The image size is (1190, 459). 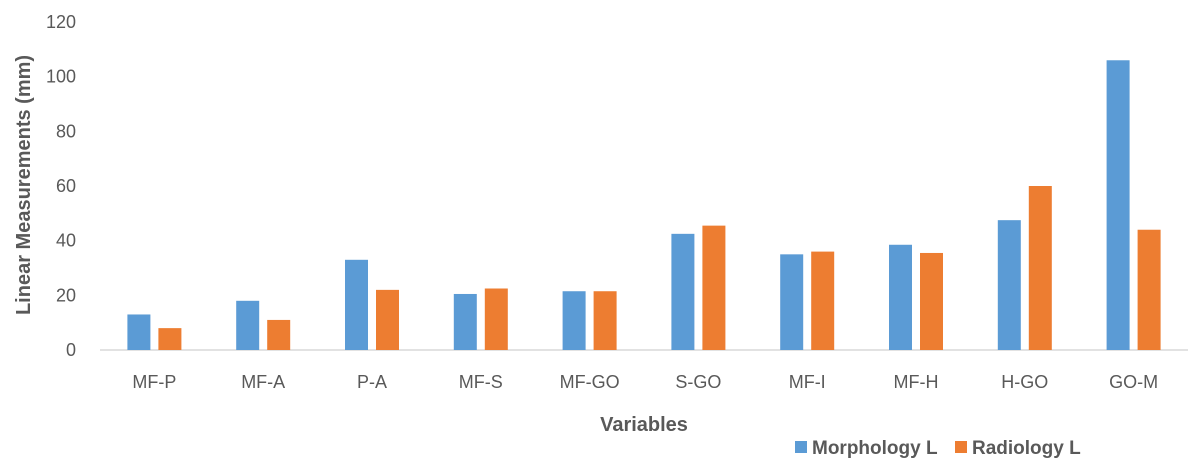 I want to click on y-tick-label: 100, so click(x=61, y=77).